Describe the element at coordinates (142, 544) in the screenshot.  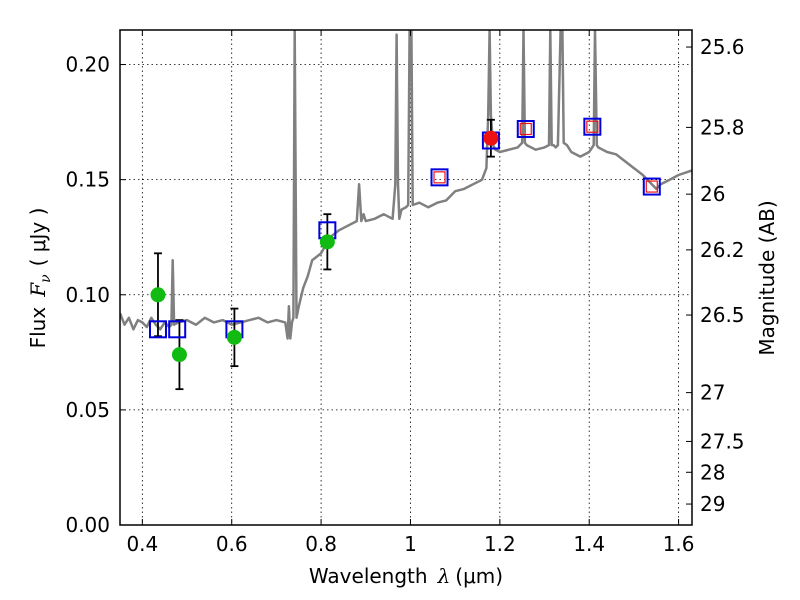
I see `x-tick-label: 0.4` at that location.